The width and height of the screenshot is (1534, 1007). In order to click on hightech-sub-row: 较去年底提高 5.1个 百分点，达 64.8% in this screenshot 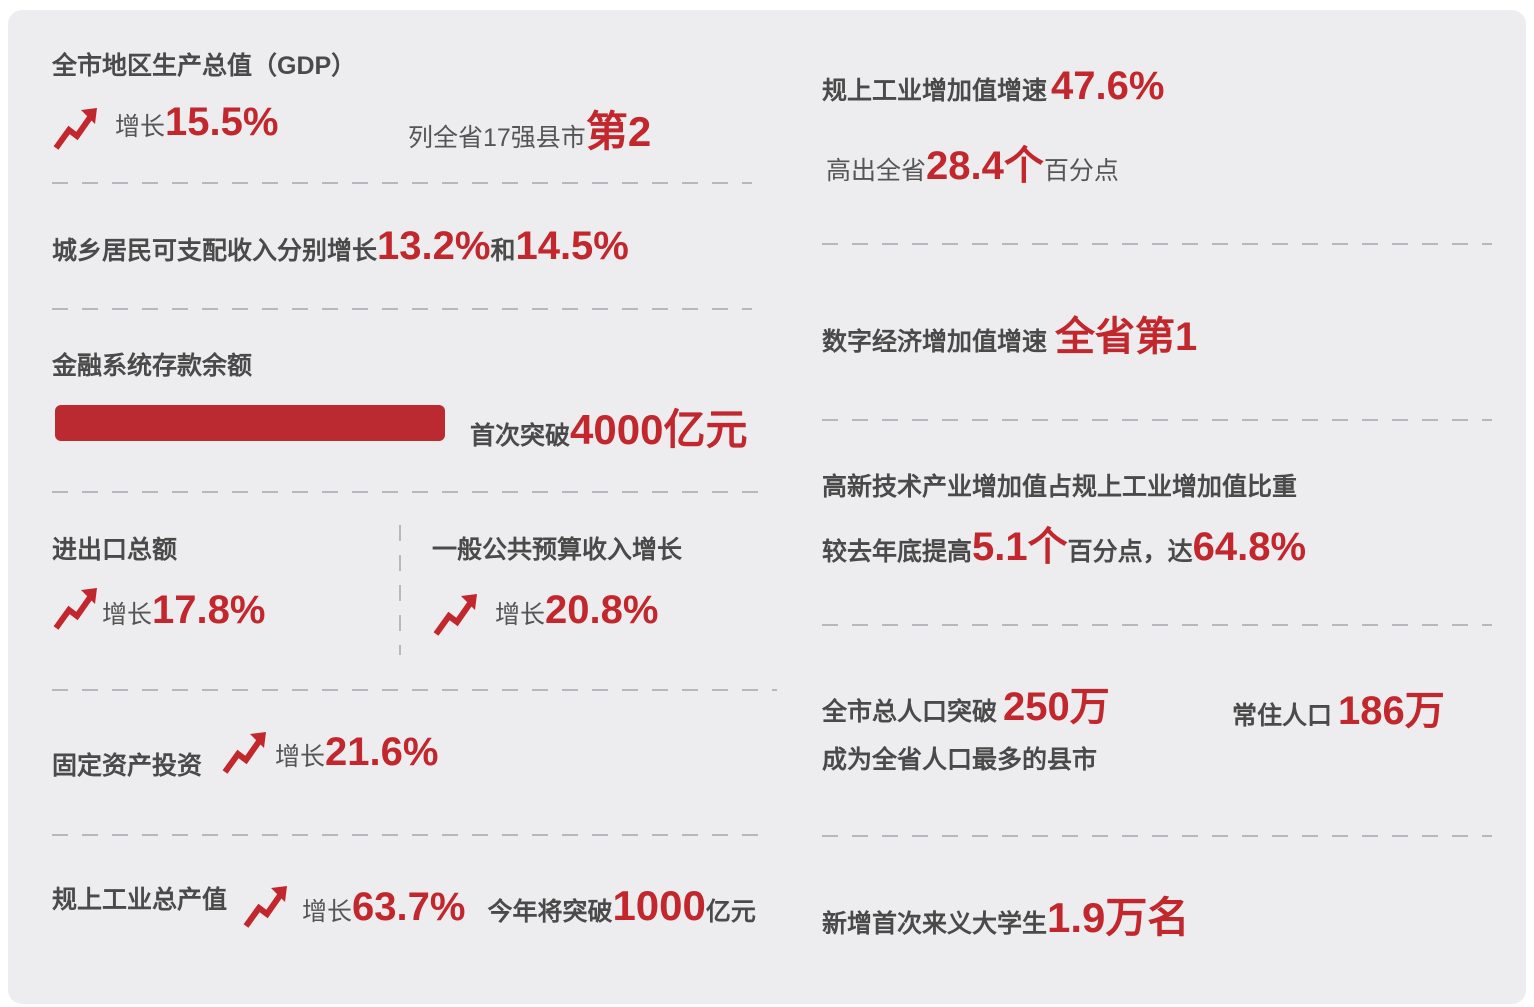, I will do `click(1064, 543)`.